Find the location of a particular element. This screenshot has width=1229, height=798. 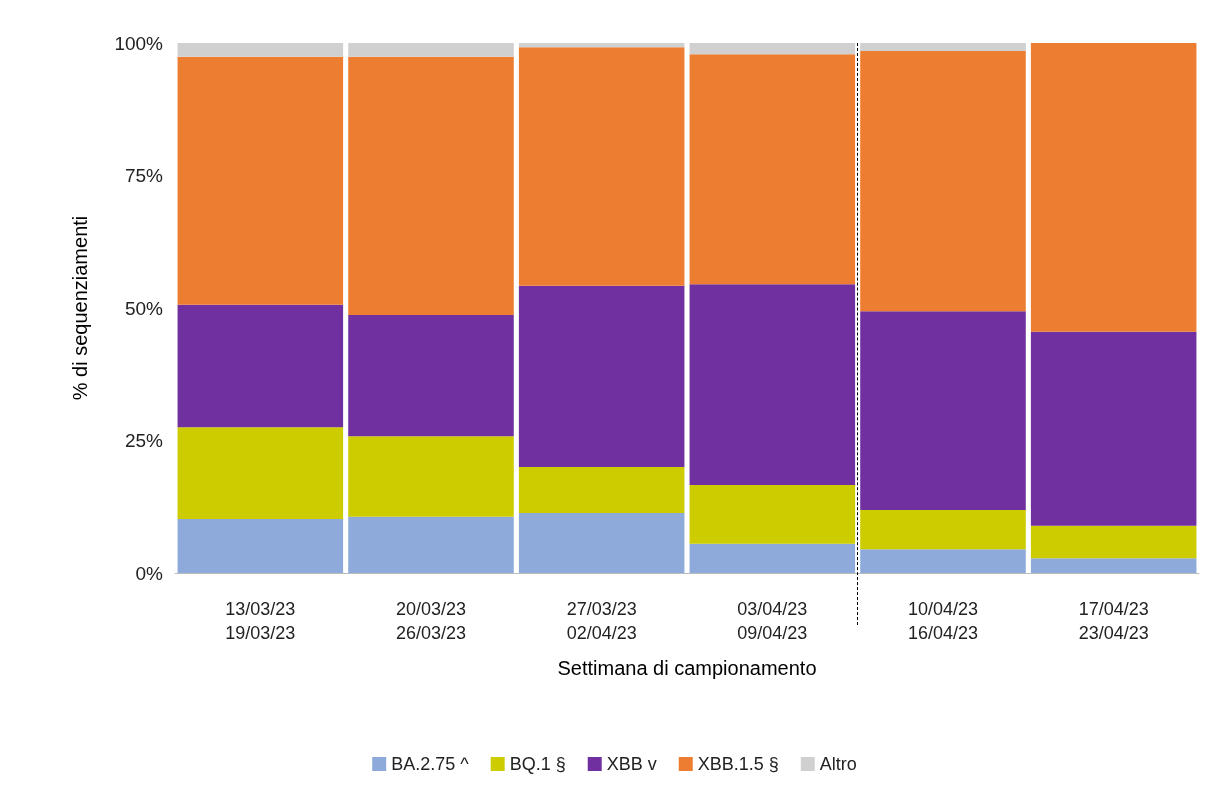

x-tick-label: 13/03/23 19/03/23 is located at coordinates (260, 621).